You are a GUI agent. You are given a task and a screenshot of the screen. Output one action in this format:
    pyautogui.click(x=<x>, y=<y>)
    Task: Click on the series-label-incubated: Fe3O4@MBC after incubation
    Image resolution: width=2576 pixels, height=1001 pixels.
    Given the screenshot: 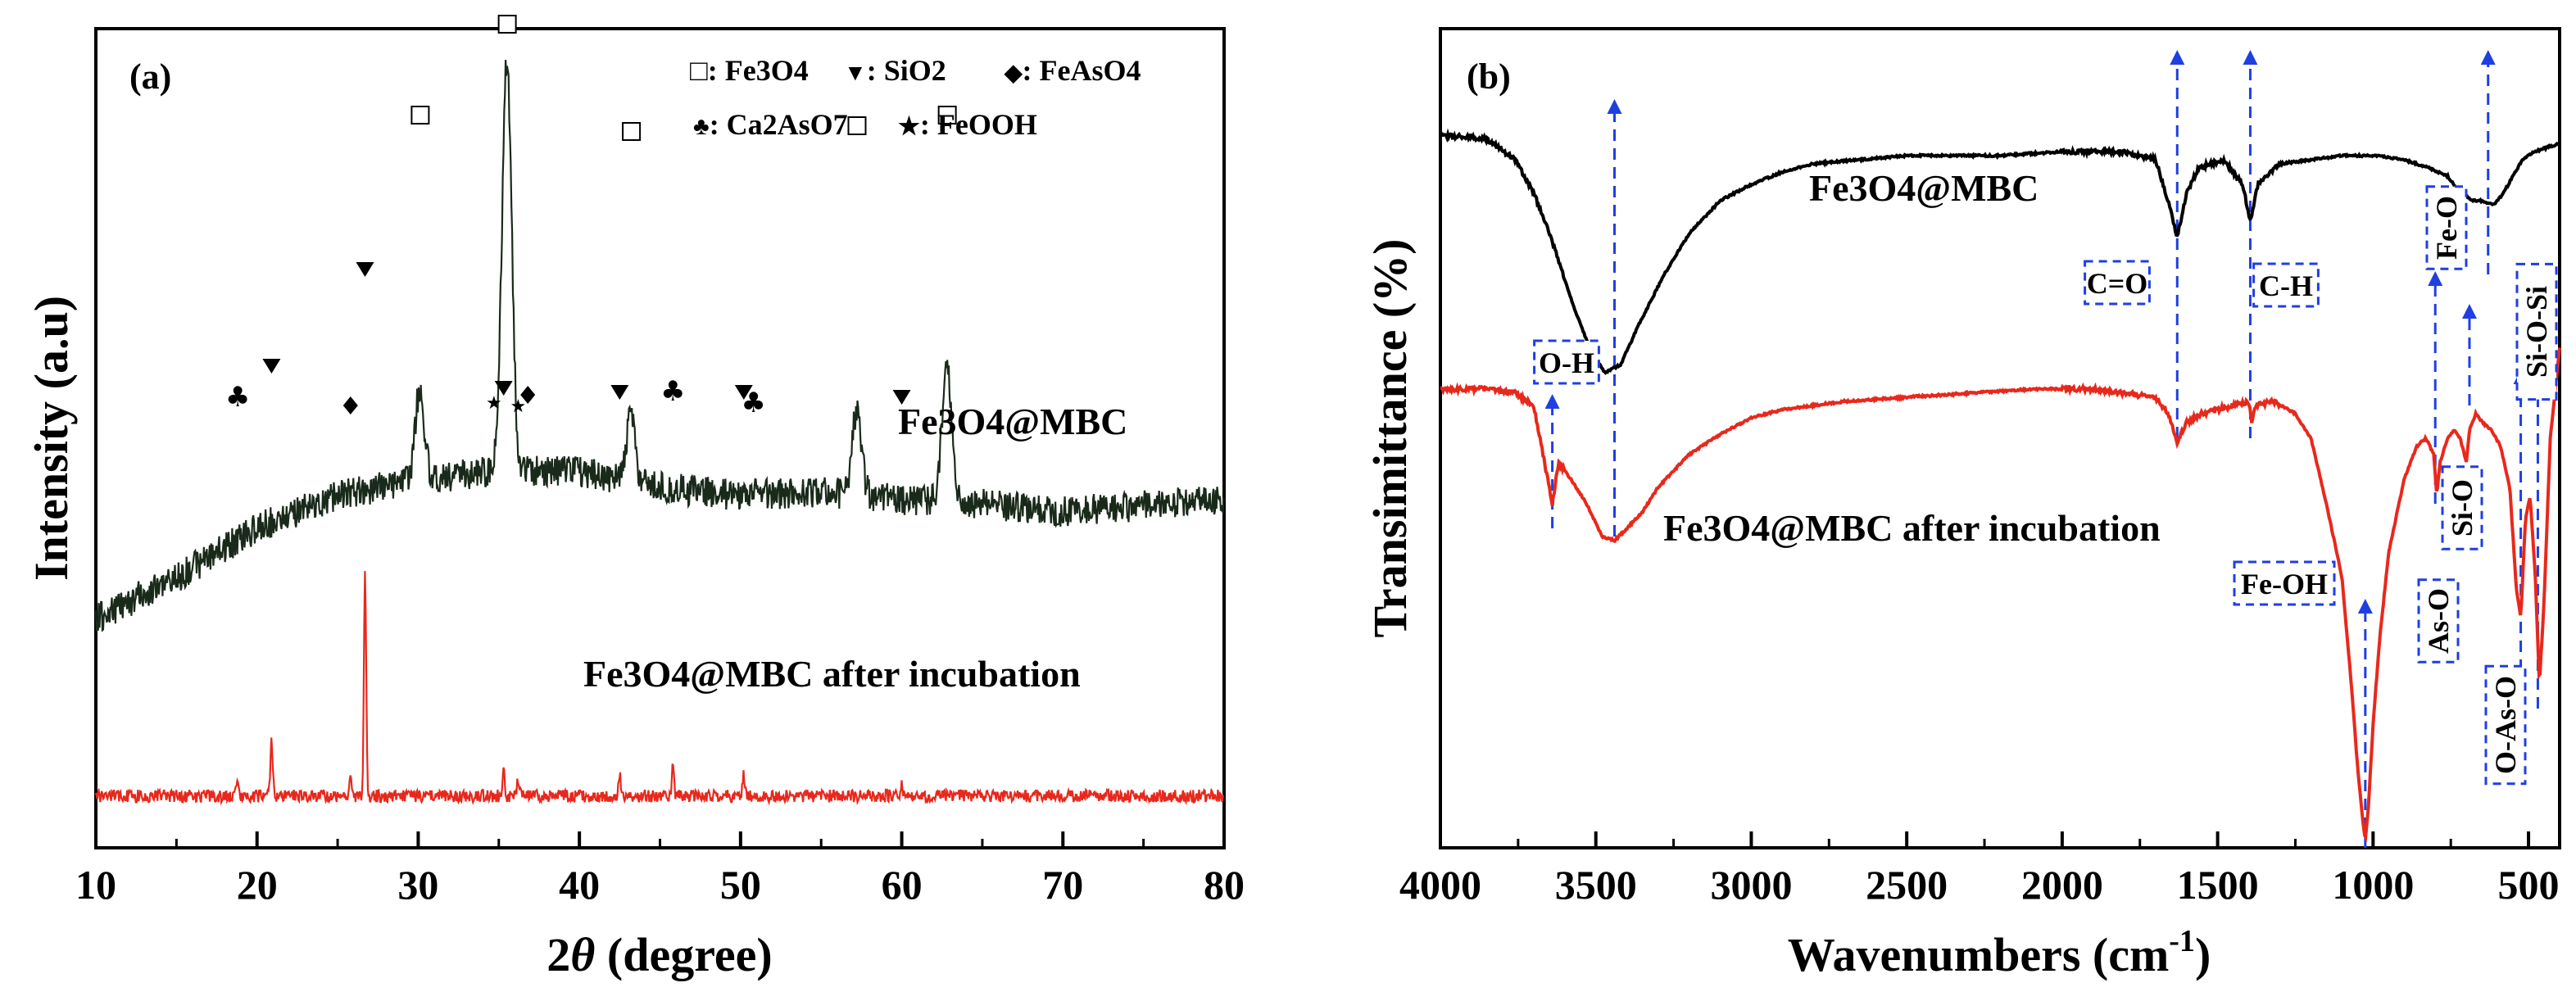 What is the action you would take?
    pyautogui.click(x=832, y=674)
    